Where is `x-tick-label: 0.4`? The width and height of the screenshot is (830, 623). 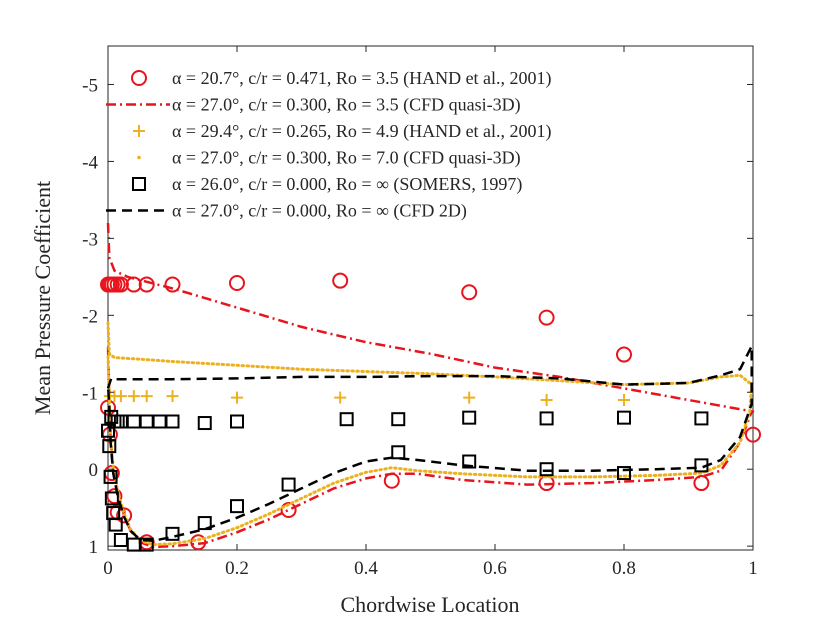
x-tick-label: 0.4 is located at coordinates (366, 568).